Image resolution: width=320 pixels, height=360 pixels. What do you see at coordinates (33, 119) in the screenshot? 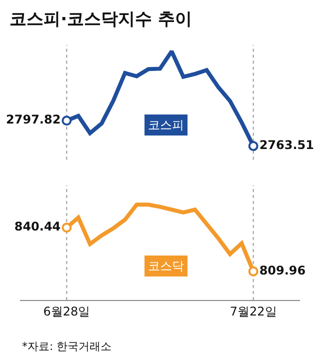
I see `data-label: 2797.82` at bounding box center [33, 119].